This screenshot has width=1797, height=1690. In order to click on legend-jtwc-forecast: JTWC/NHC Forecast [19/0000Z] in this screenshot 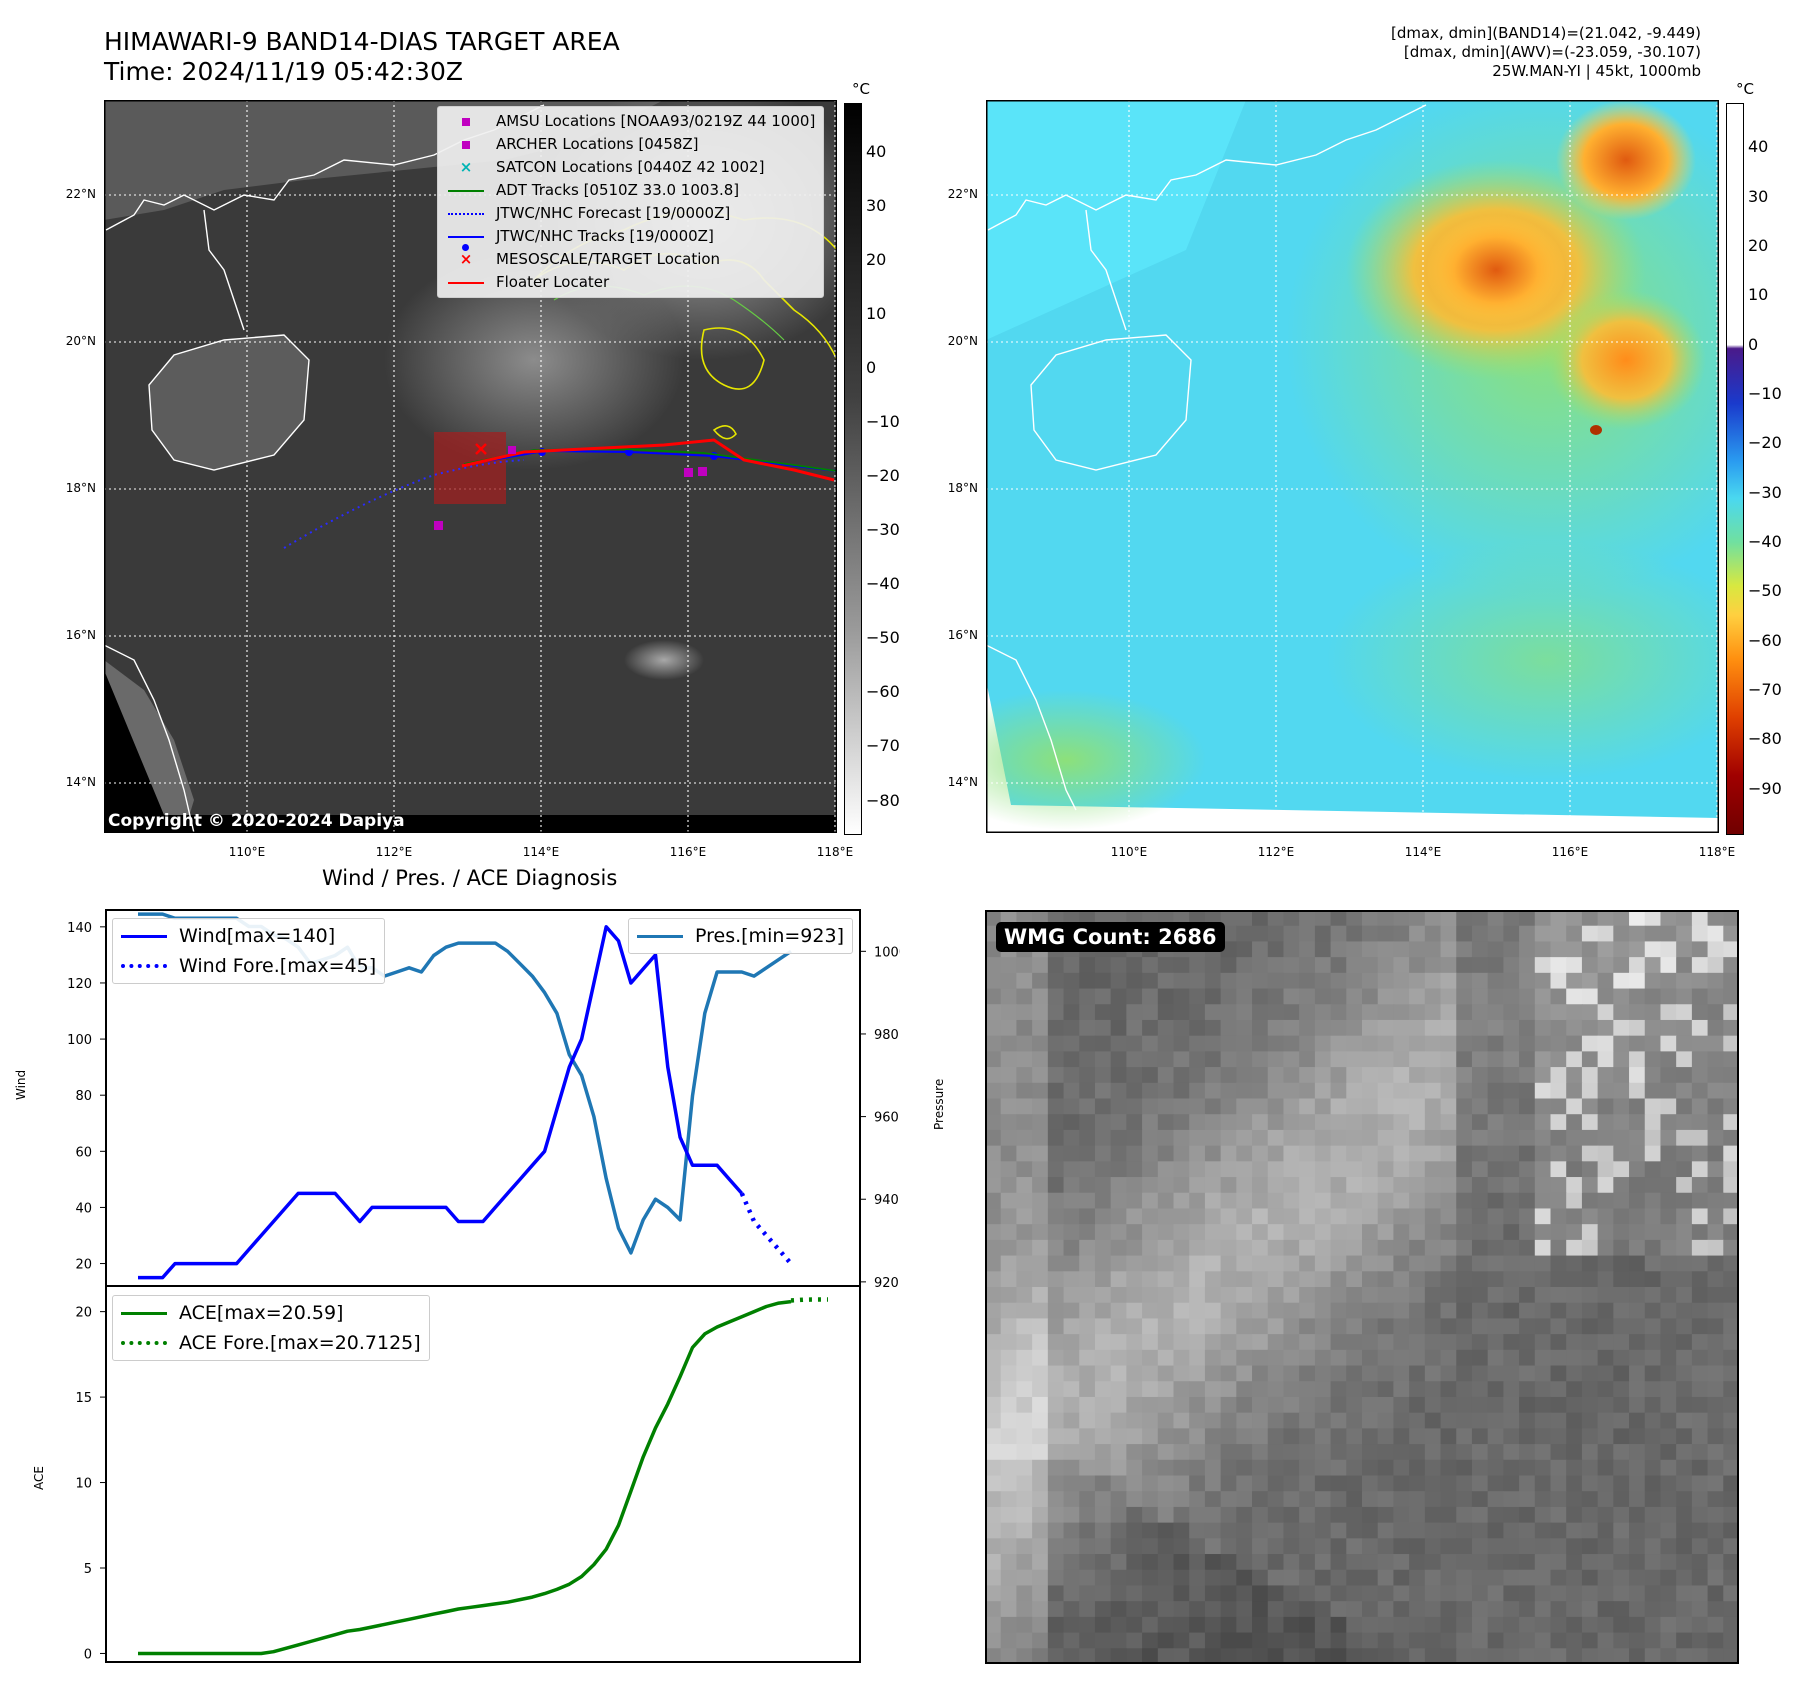, I will do `click(630, 213)`.